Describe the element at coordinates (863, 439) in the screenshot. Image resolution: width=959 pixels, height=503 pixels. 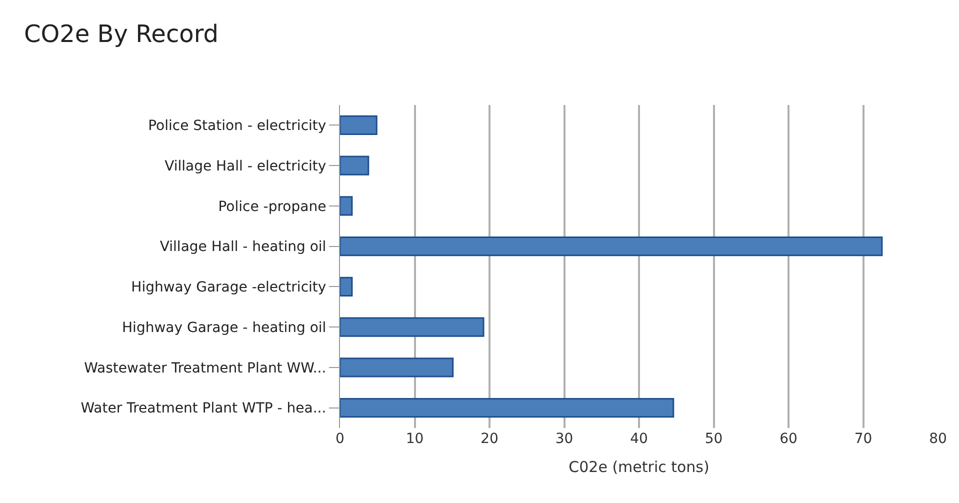
I see `x-tick-label: 70` at that location.